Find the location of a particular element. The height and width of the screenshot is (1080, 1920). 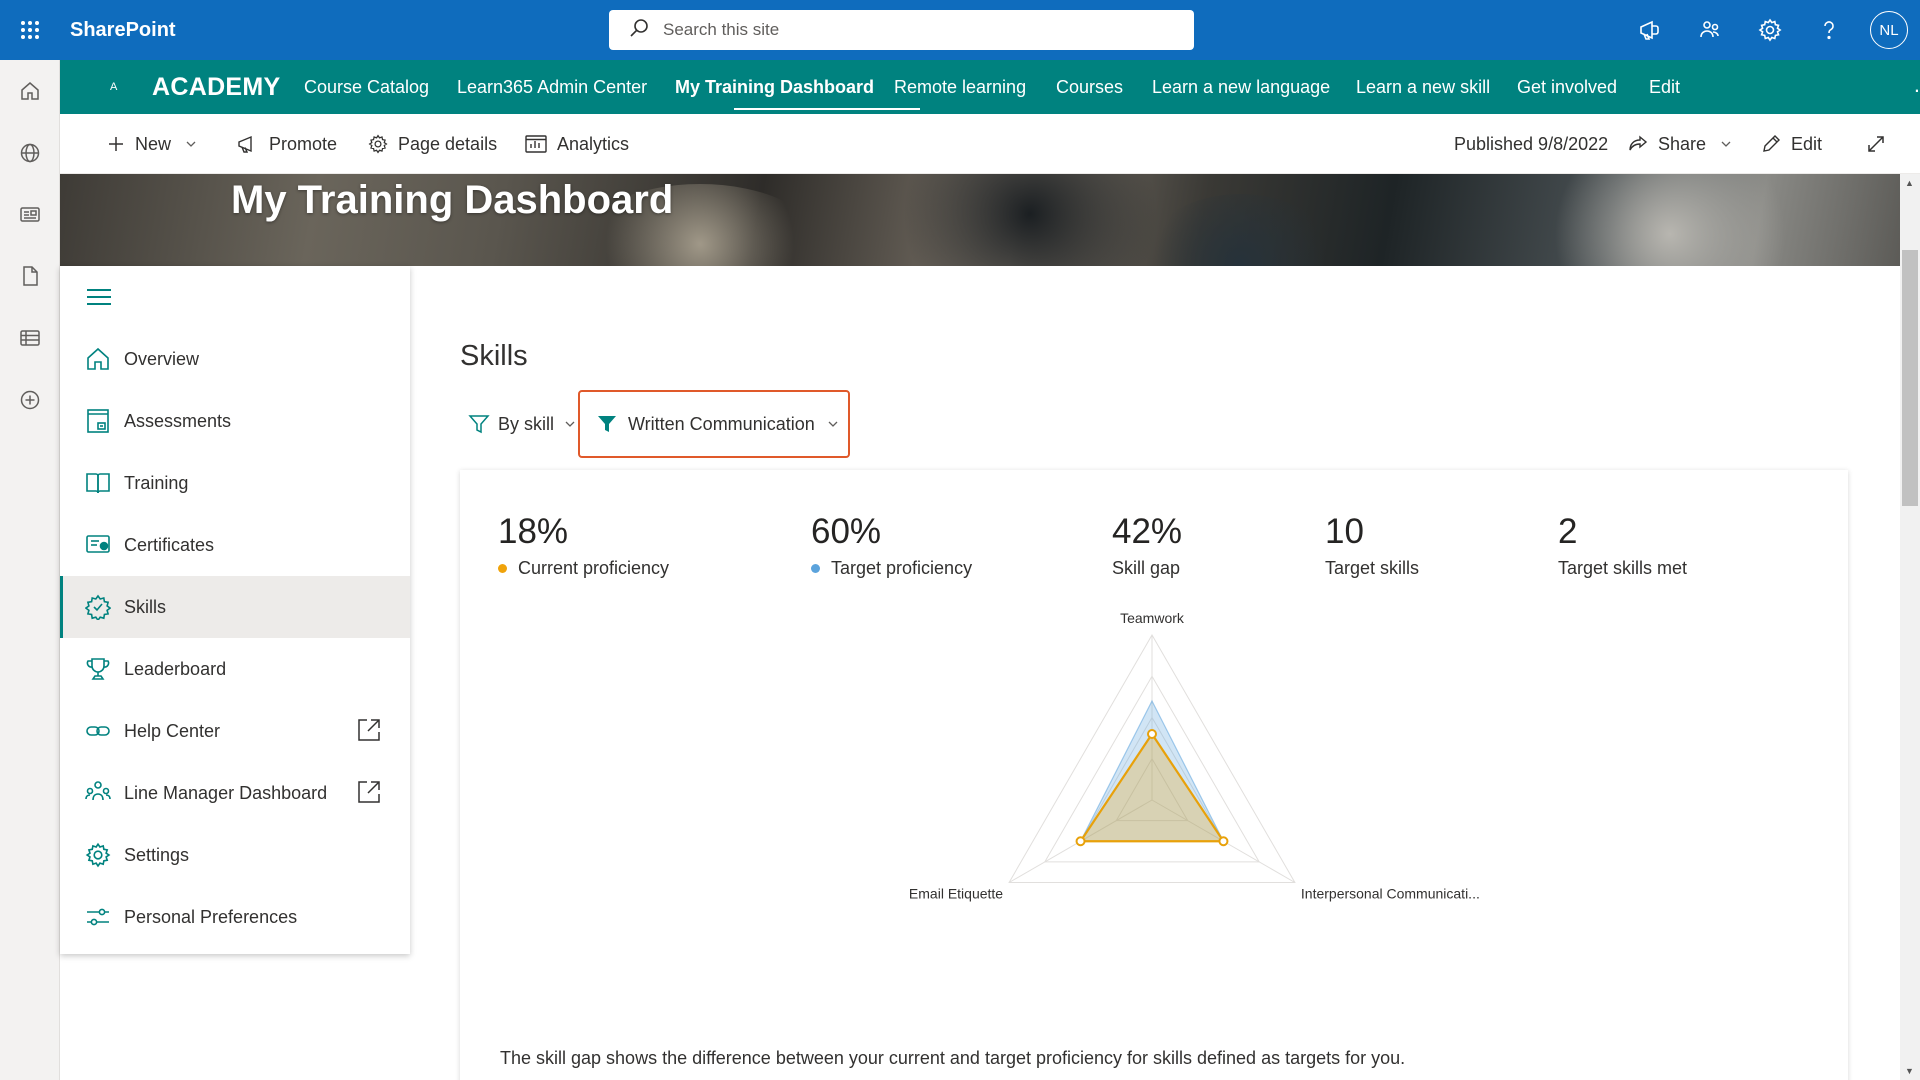

home-icon is located at coordinates (30, 91).